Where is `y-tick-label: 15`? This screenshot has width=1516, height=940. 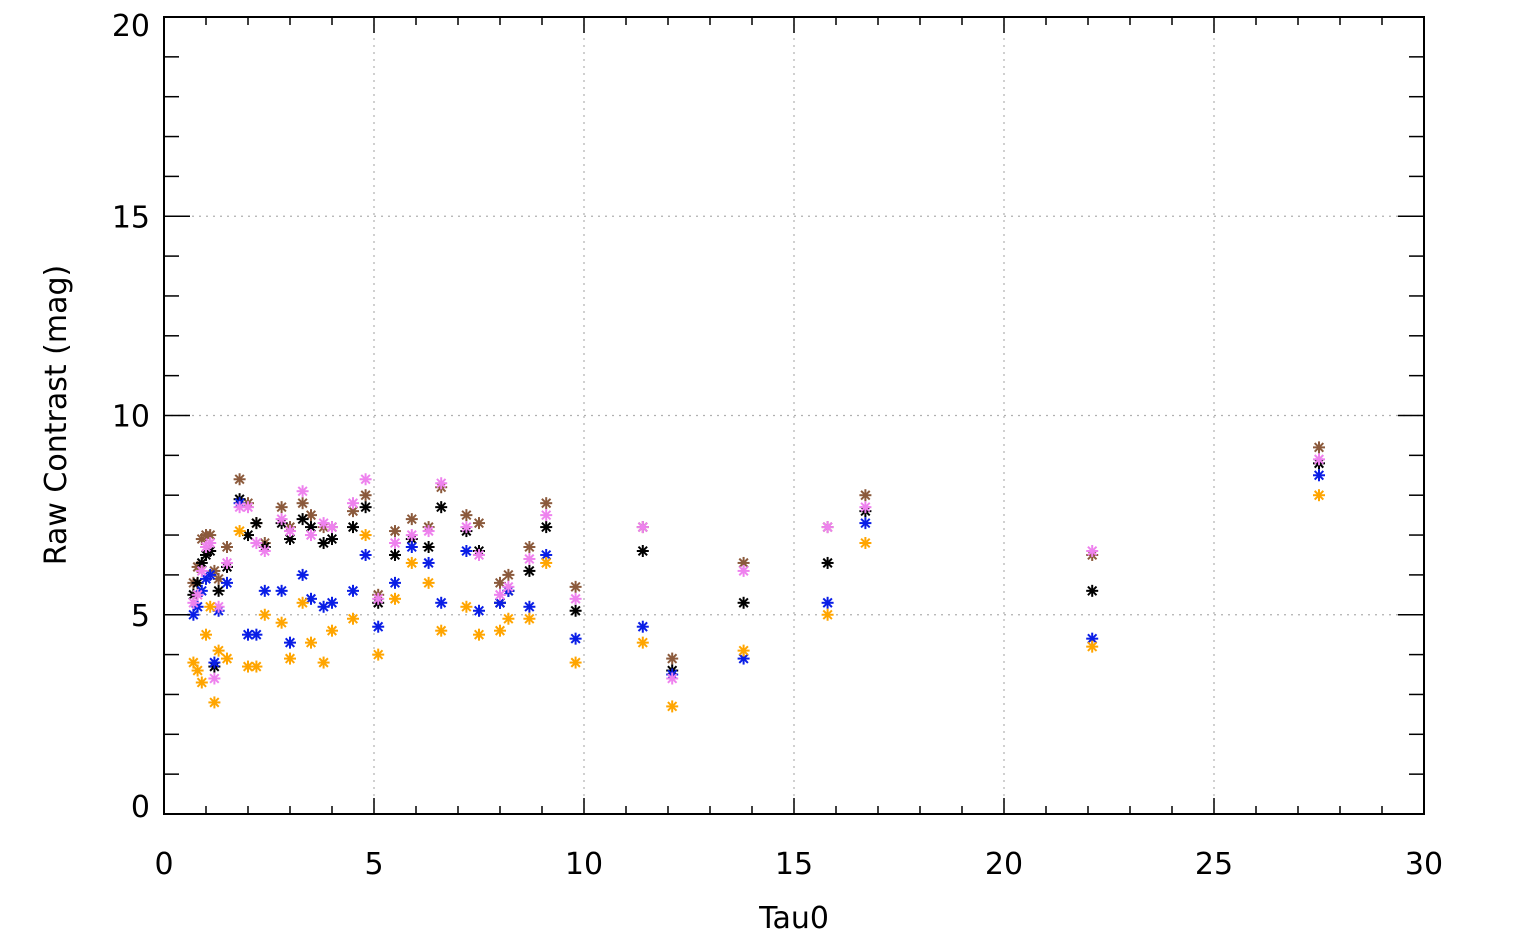 y-tick-label: 15 is located at coordinates (131, 217).